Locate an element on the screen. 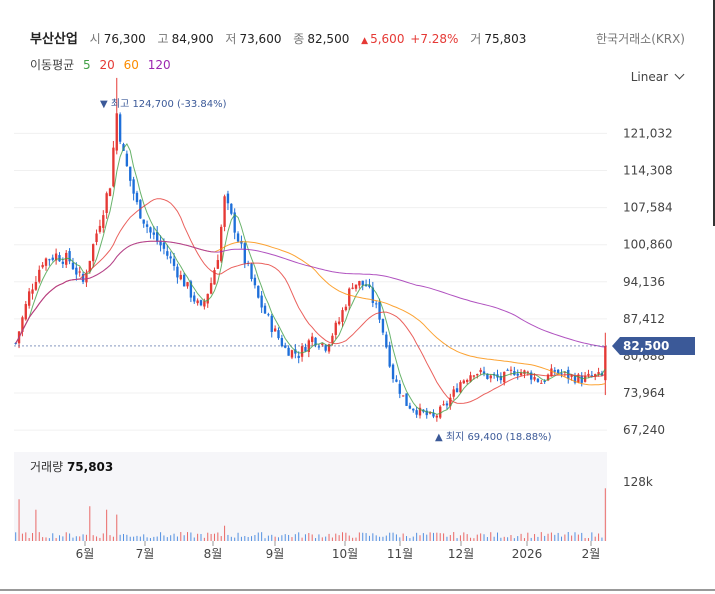 Image resolution: width=715 pixels, height=594 pixels. ma-5-label: 5 is located at coordinates (87, 65).